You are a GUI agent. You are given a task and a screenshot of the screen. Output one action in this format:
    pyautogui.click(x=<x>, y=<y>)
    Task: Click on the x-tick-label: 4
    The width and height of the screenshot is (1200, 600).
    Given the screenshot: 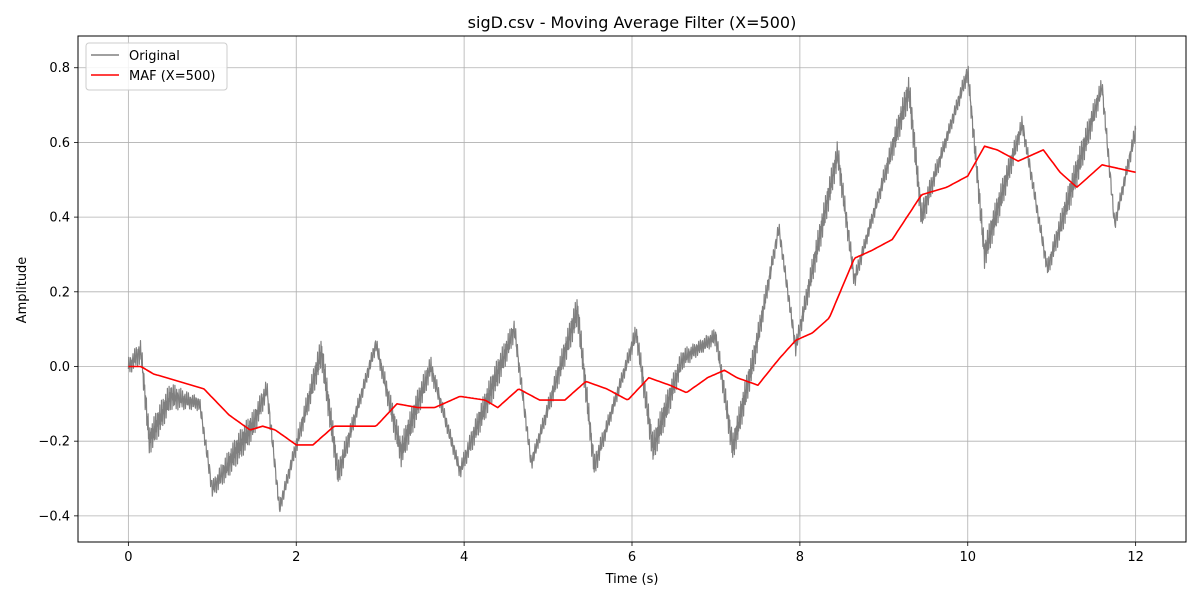 What is the action you would take?
    pyautogui.click(x=464, y=557)
    